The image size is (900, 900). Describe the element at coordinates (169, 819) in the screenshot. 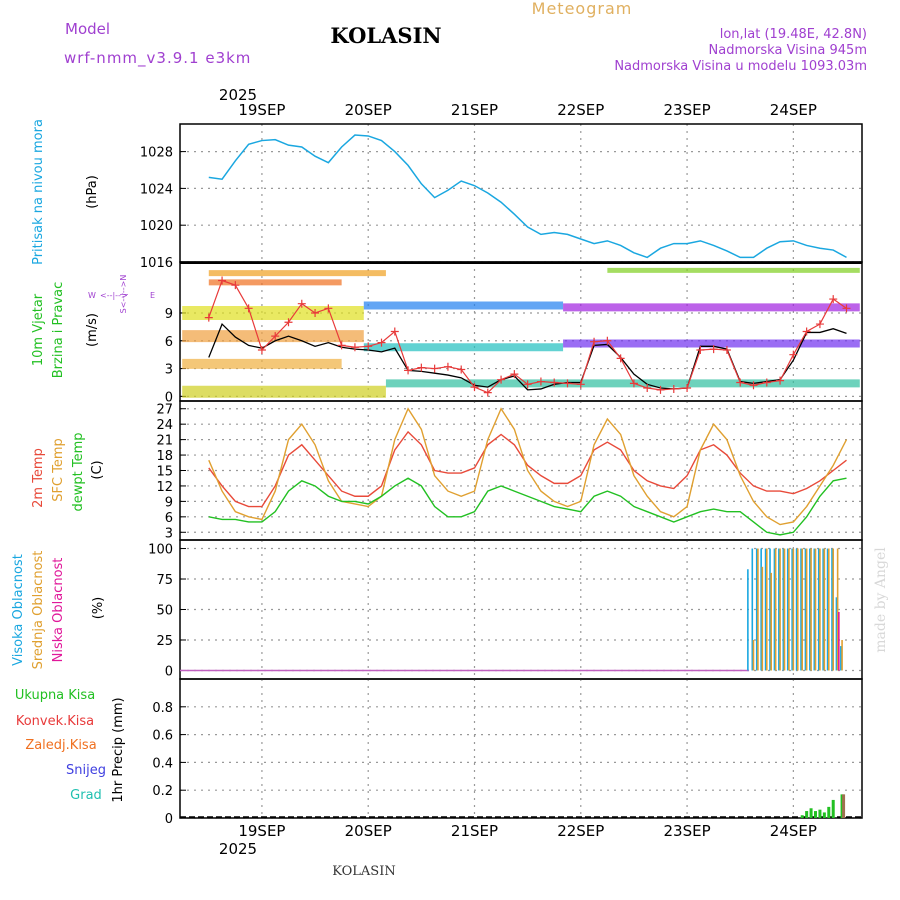

I see `precipitation-ytick-label: 0` at that location.